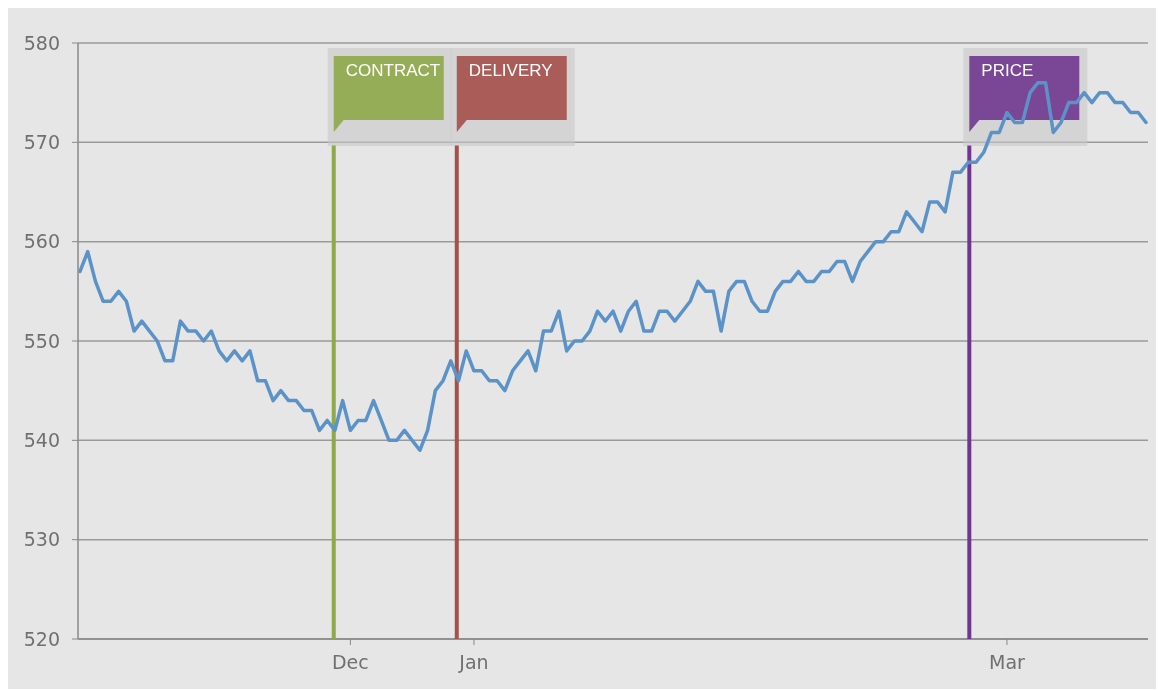 This screenshot has width=1158, height=691. I want to click on y-tick-label: 530, so click(41, 539).